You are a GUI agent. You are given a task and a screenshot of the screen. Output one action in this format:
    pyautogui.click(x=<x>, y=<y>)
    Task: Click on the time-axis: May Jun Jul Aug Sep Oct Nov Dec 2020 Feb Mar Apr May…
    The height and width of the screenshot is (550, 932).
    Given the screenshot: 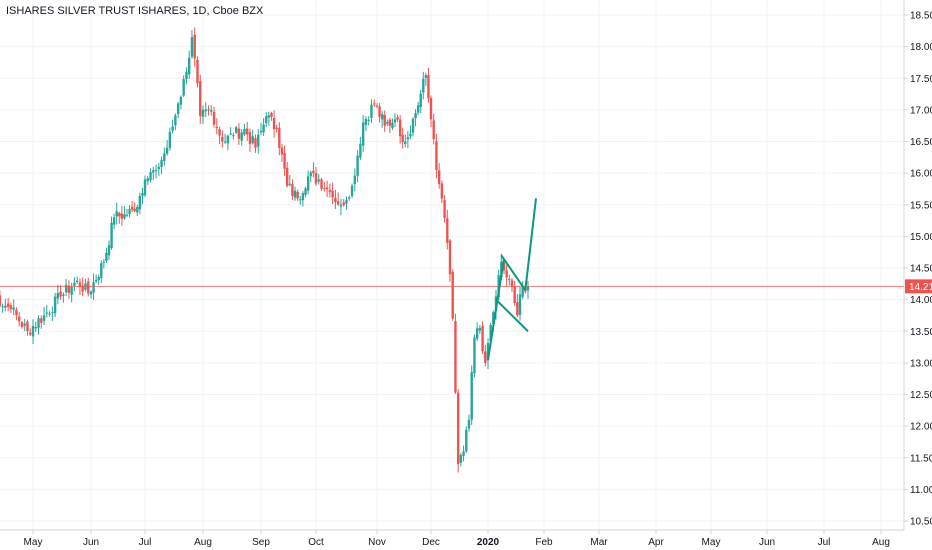 What is the action you would take?
    pyautogui.click(x=457, y=539)
    